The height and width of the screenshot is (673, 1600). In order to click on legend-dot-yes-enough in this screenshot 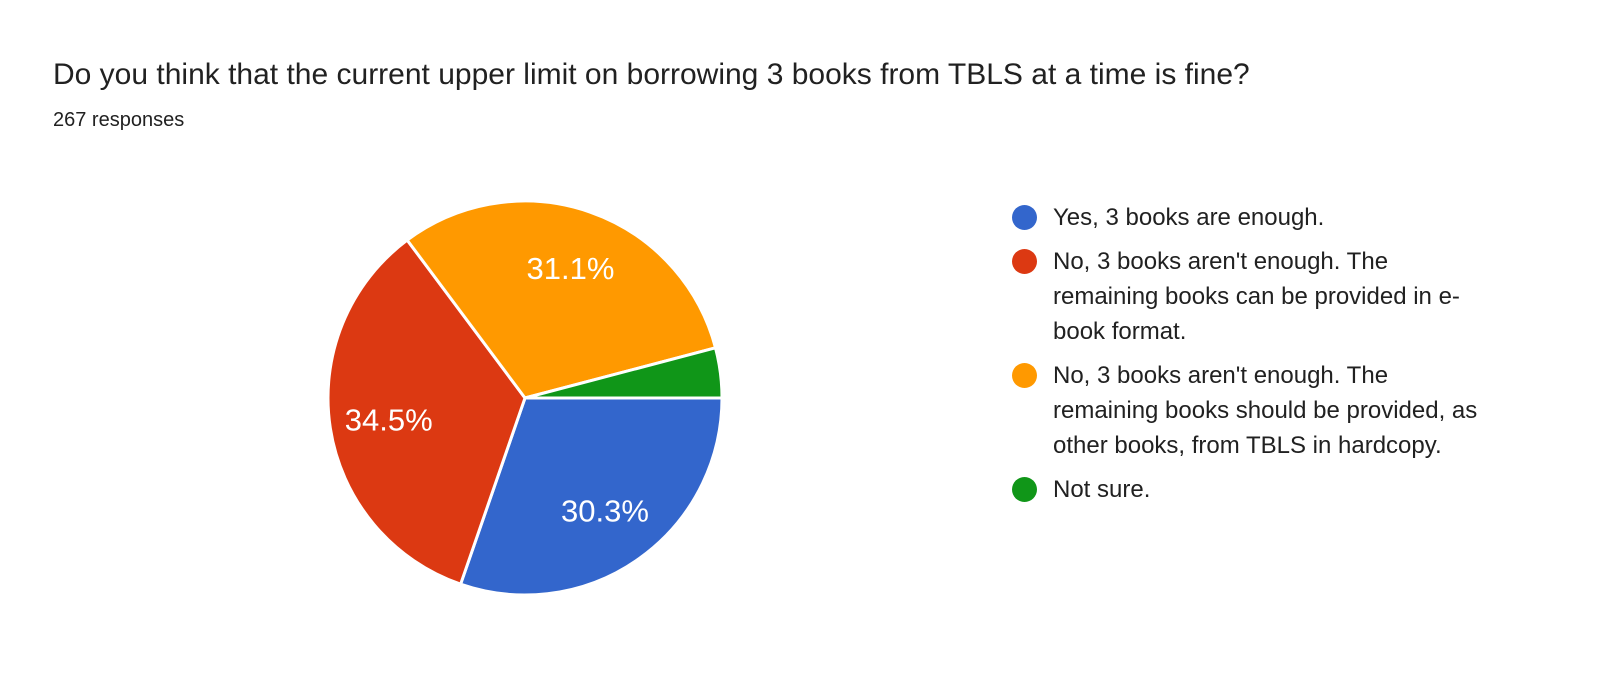, I will do `click(1024, 217)`.